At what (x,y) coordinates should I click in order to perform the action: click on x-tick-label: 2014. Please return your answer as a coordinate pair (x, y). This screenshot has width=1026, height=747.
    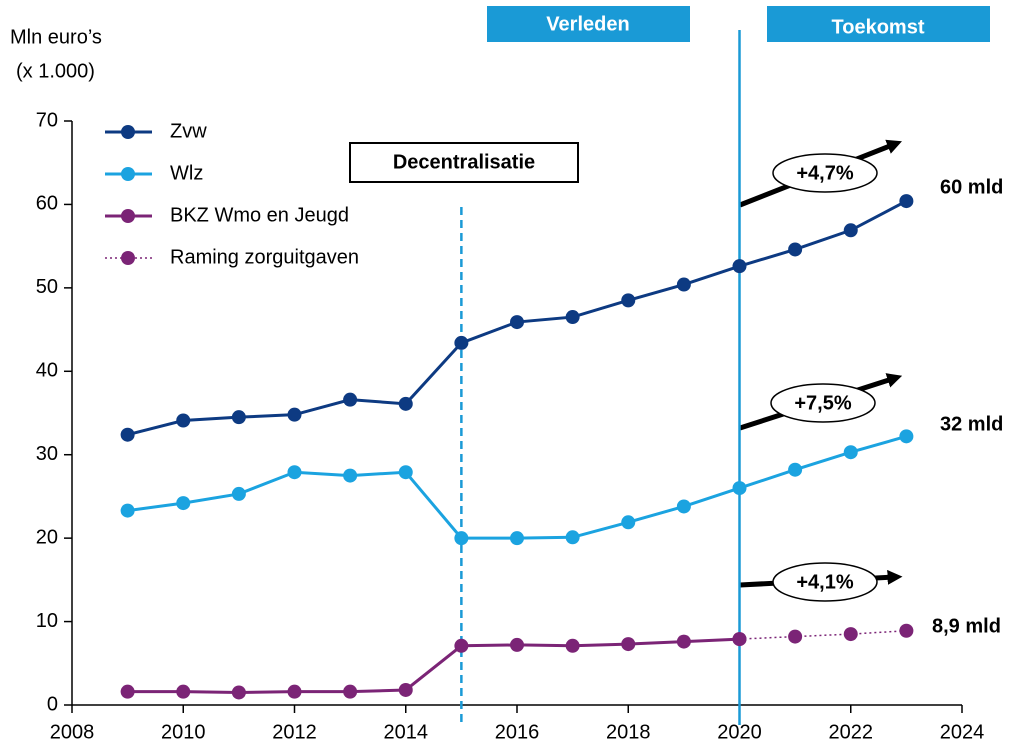
    Looking at the image, I should click on (406, 732).